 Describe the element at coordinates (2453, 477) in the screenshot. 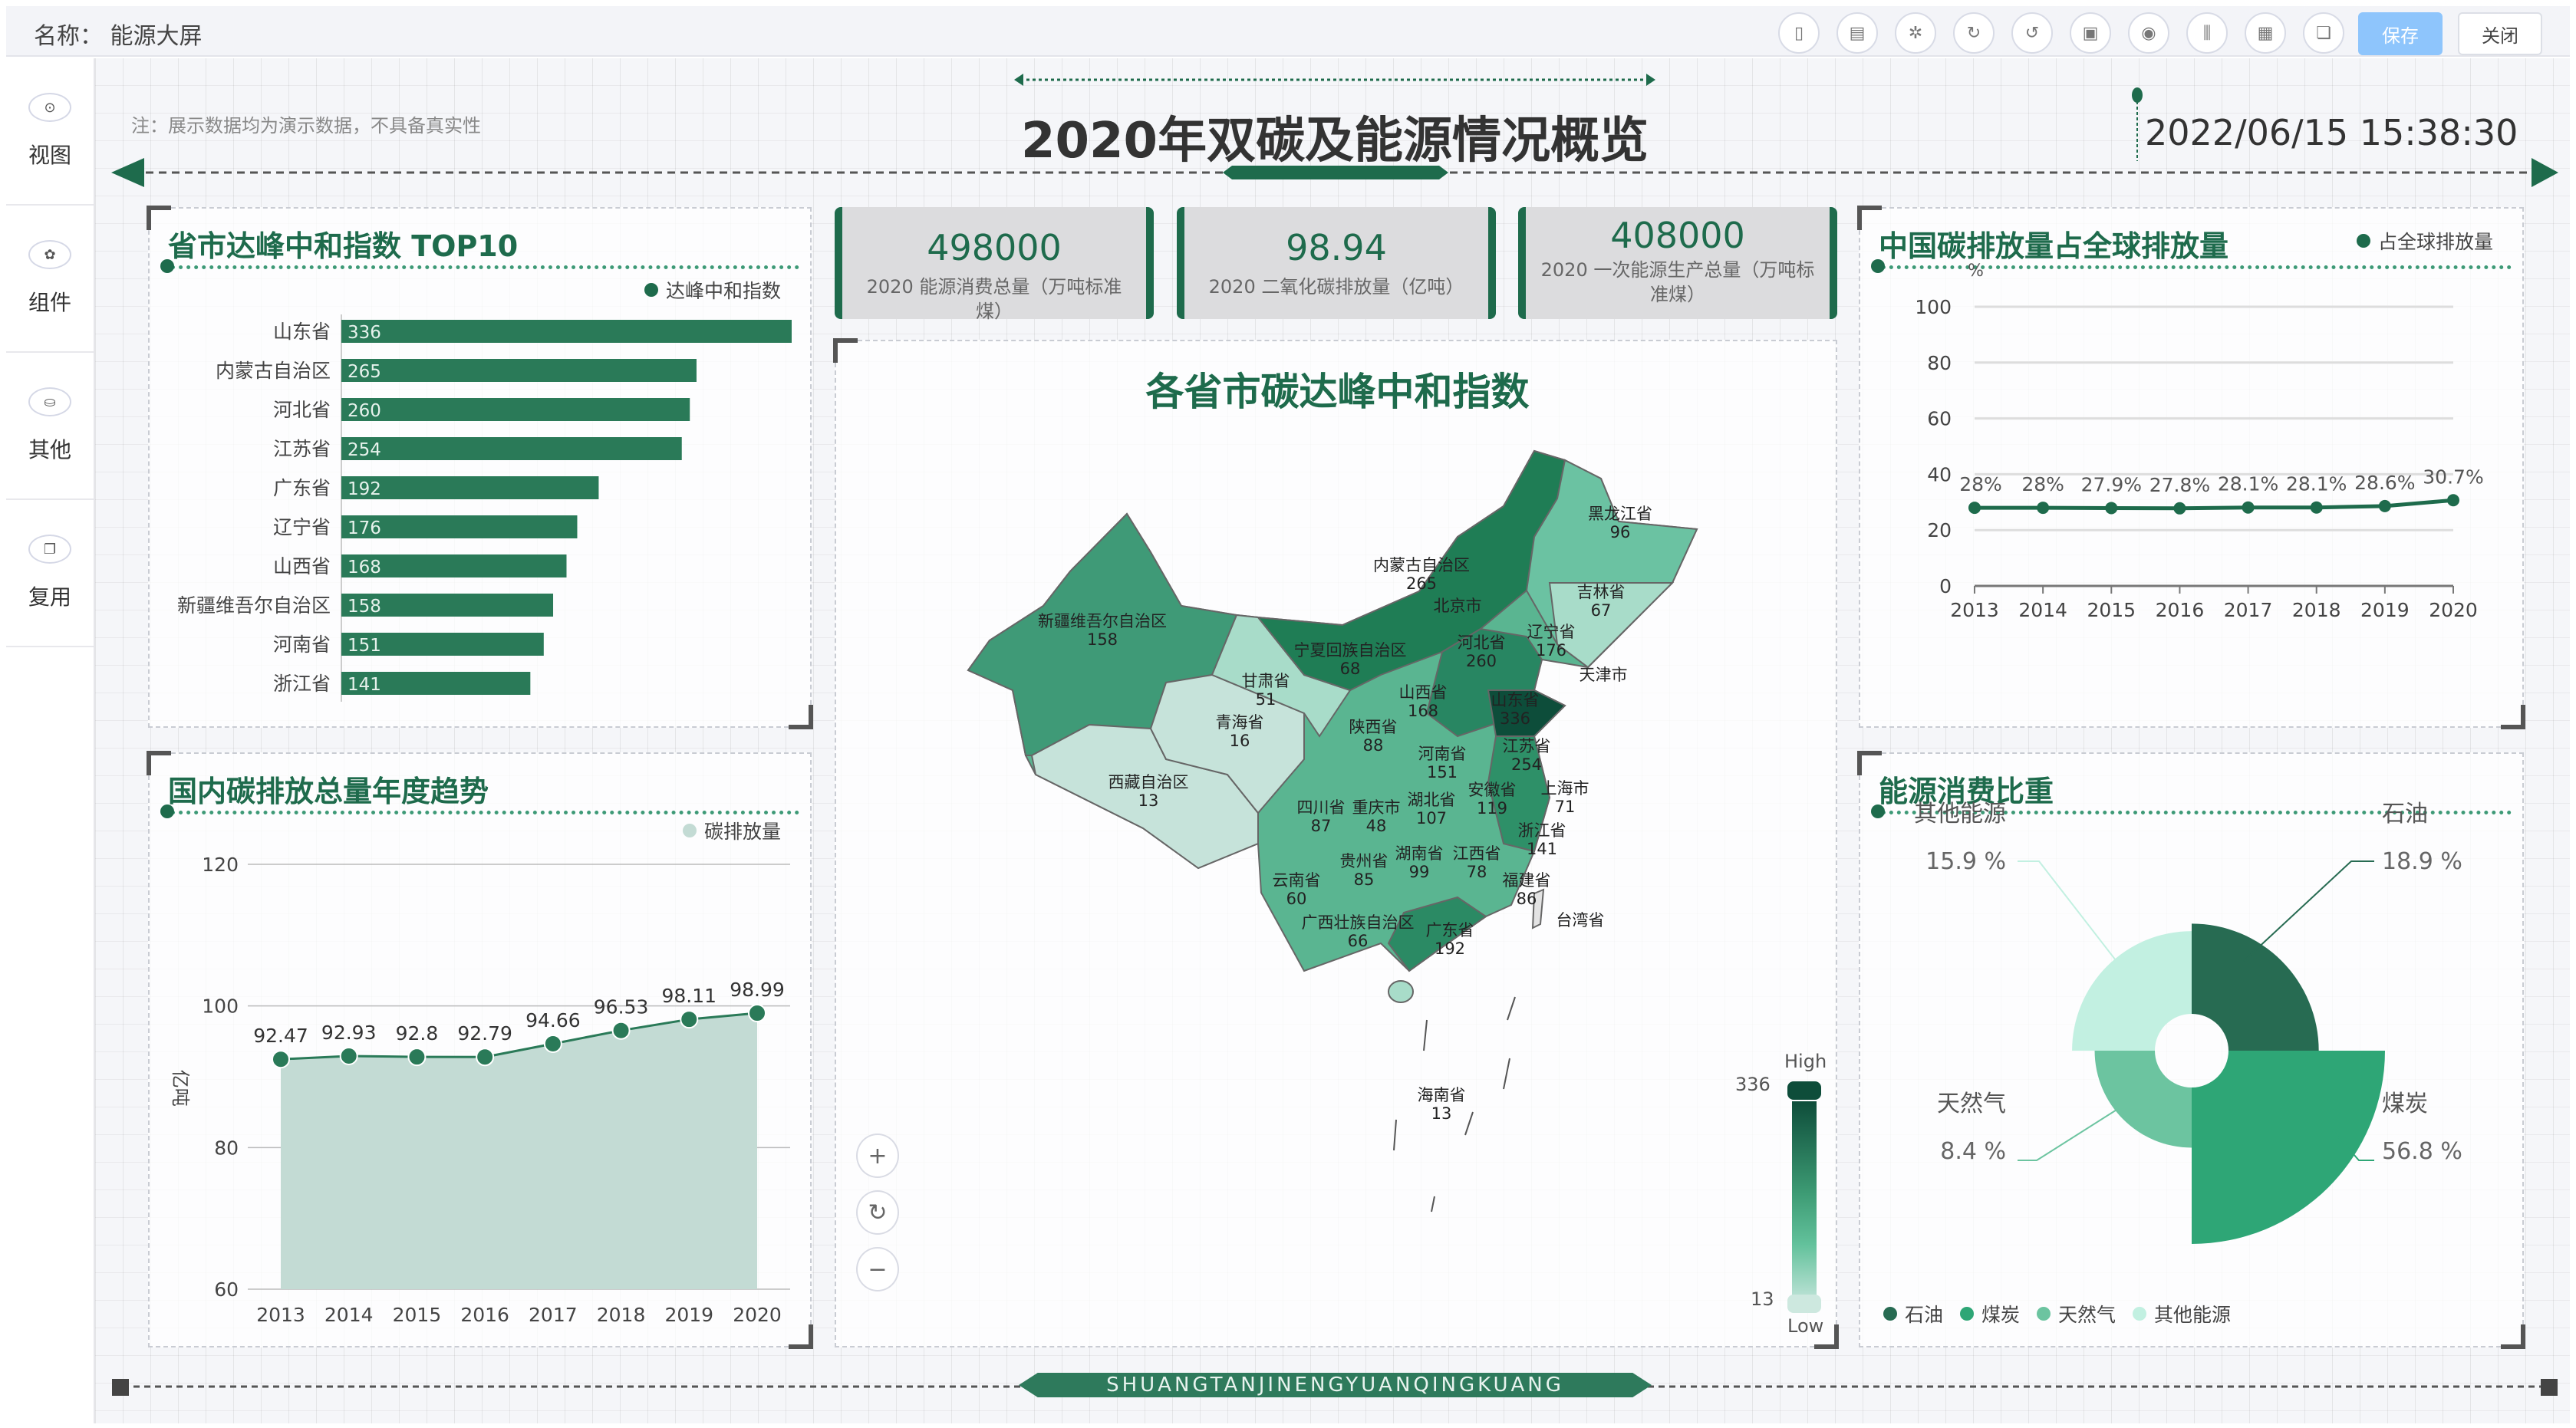

I see `data-label: 30.7%` at that location.